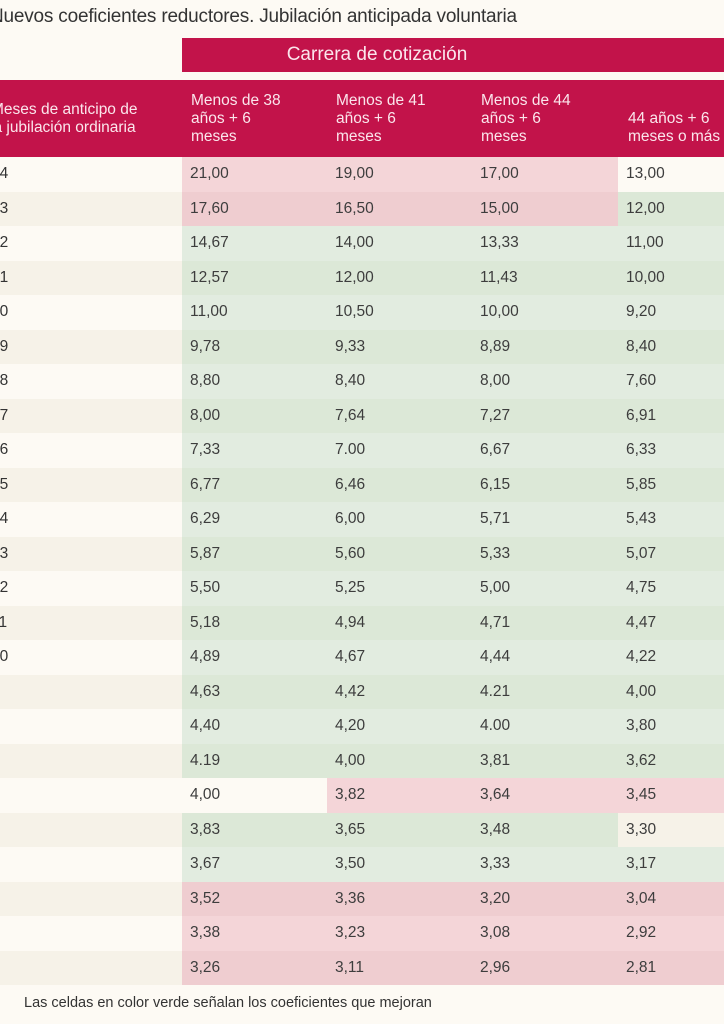  Describe the element at coordinates (4, 346) in the screenshot. I see `row-label-text: 19` at that location.